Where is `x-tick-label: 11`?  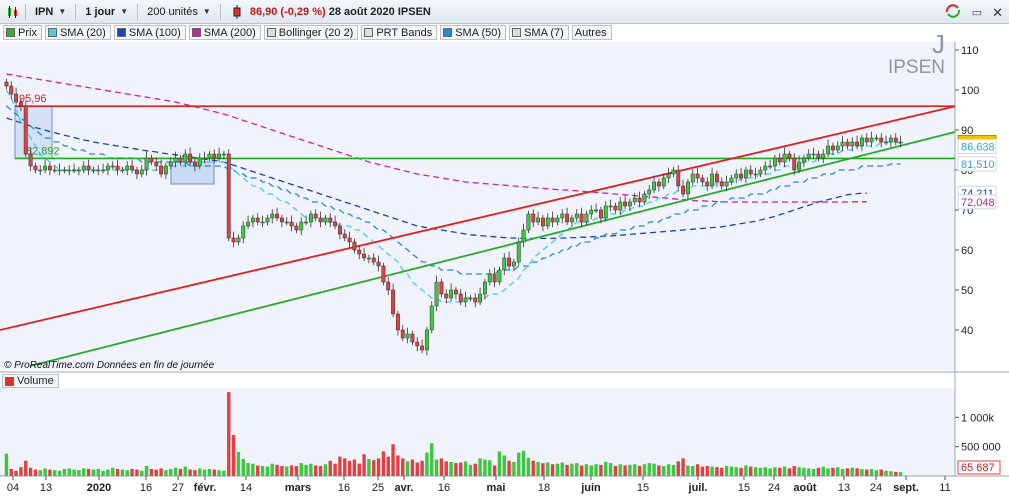 x-tick-label: 11 is located at coordinates (944, 488).